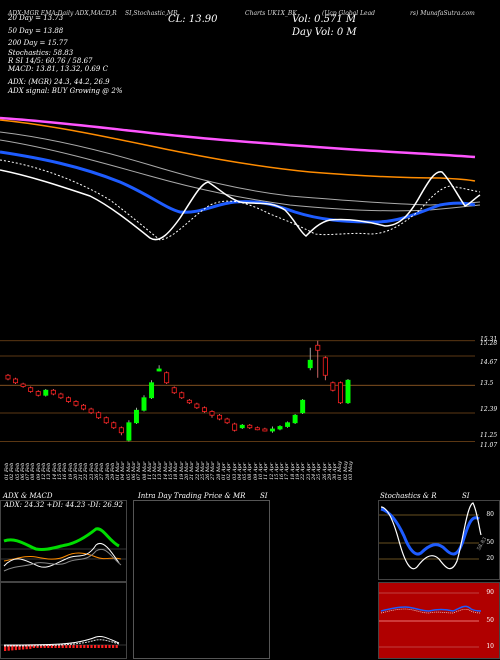 This screenshot has height=660, width=500. I want to click on adx-green-line, so click(61, 539).